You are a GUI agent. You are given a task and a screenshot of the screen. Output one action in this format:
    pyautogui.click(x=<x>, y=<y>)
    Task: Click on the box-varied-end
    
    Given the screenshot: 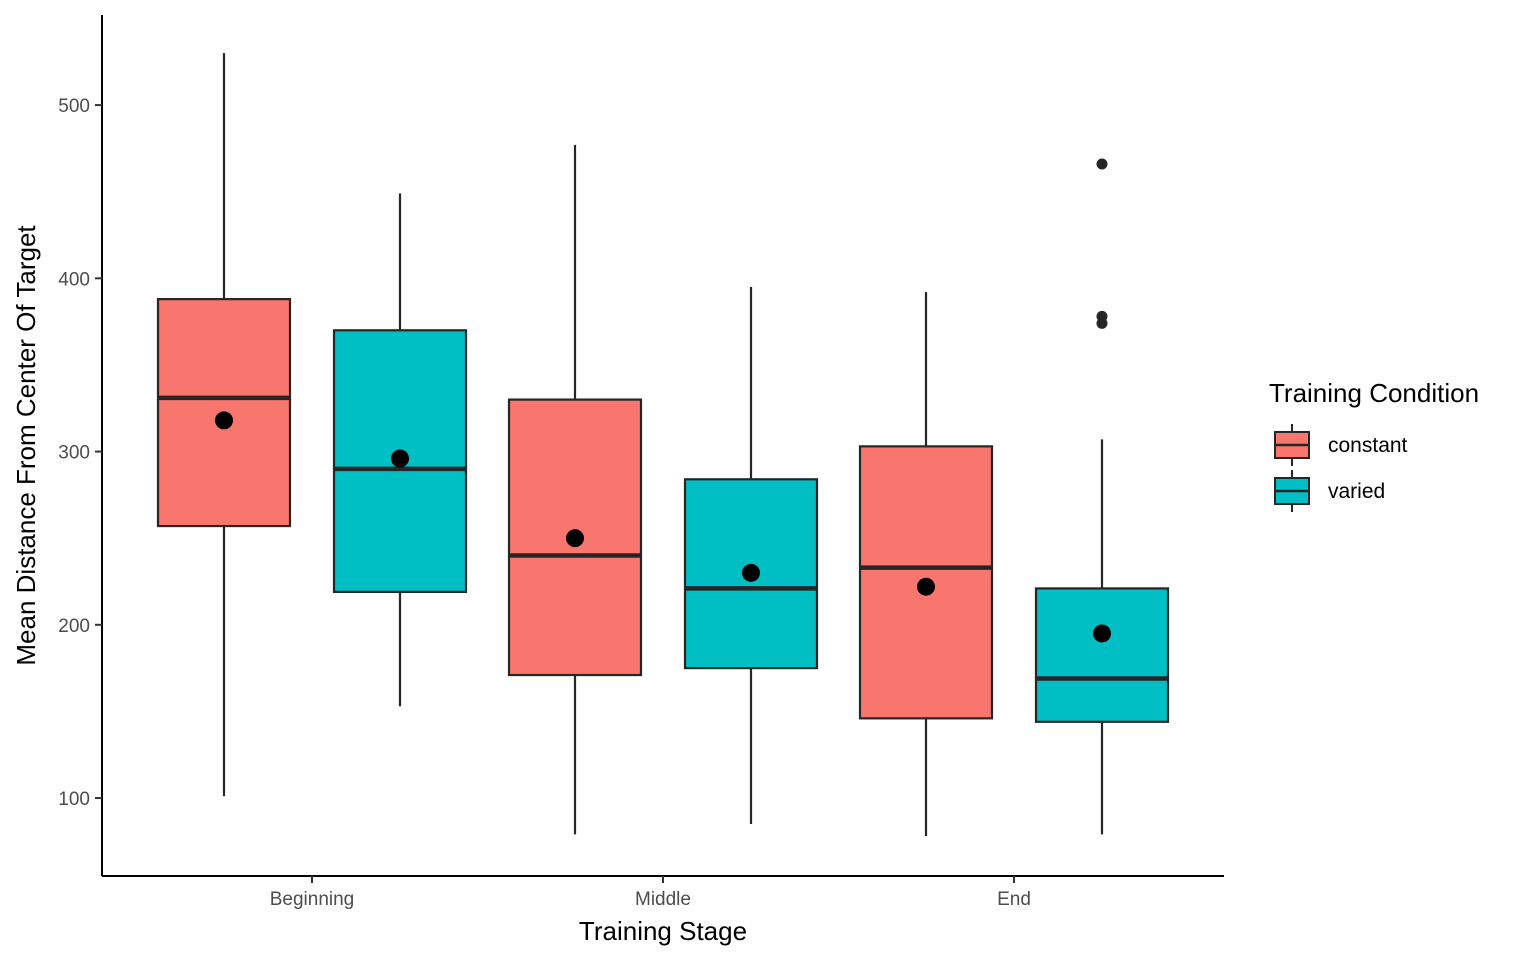 What is the action you would take?
    pyautogui.click(x=1102, y=496)
    